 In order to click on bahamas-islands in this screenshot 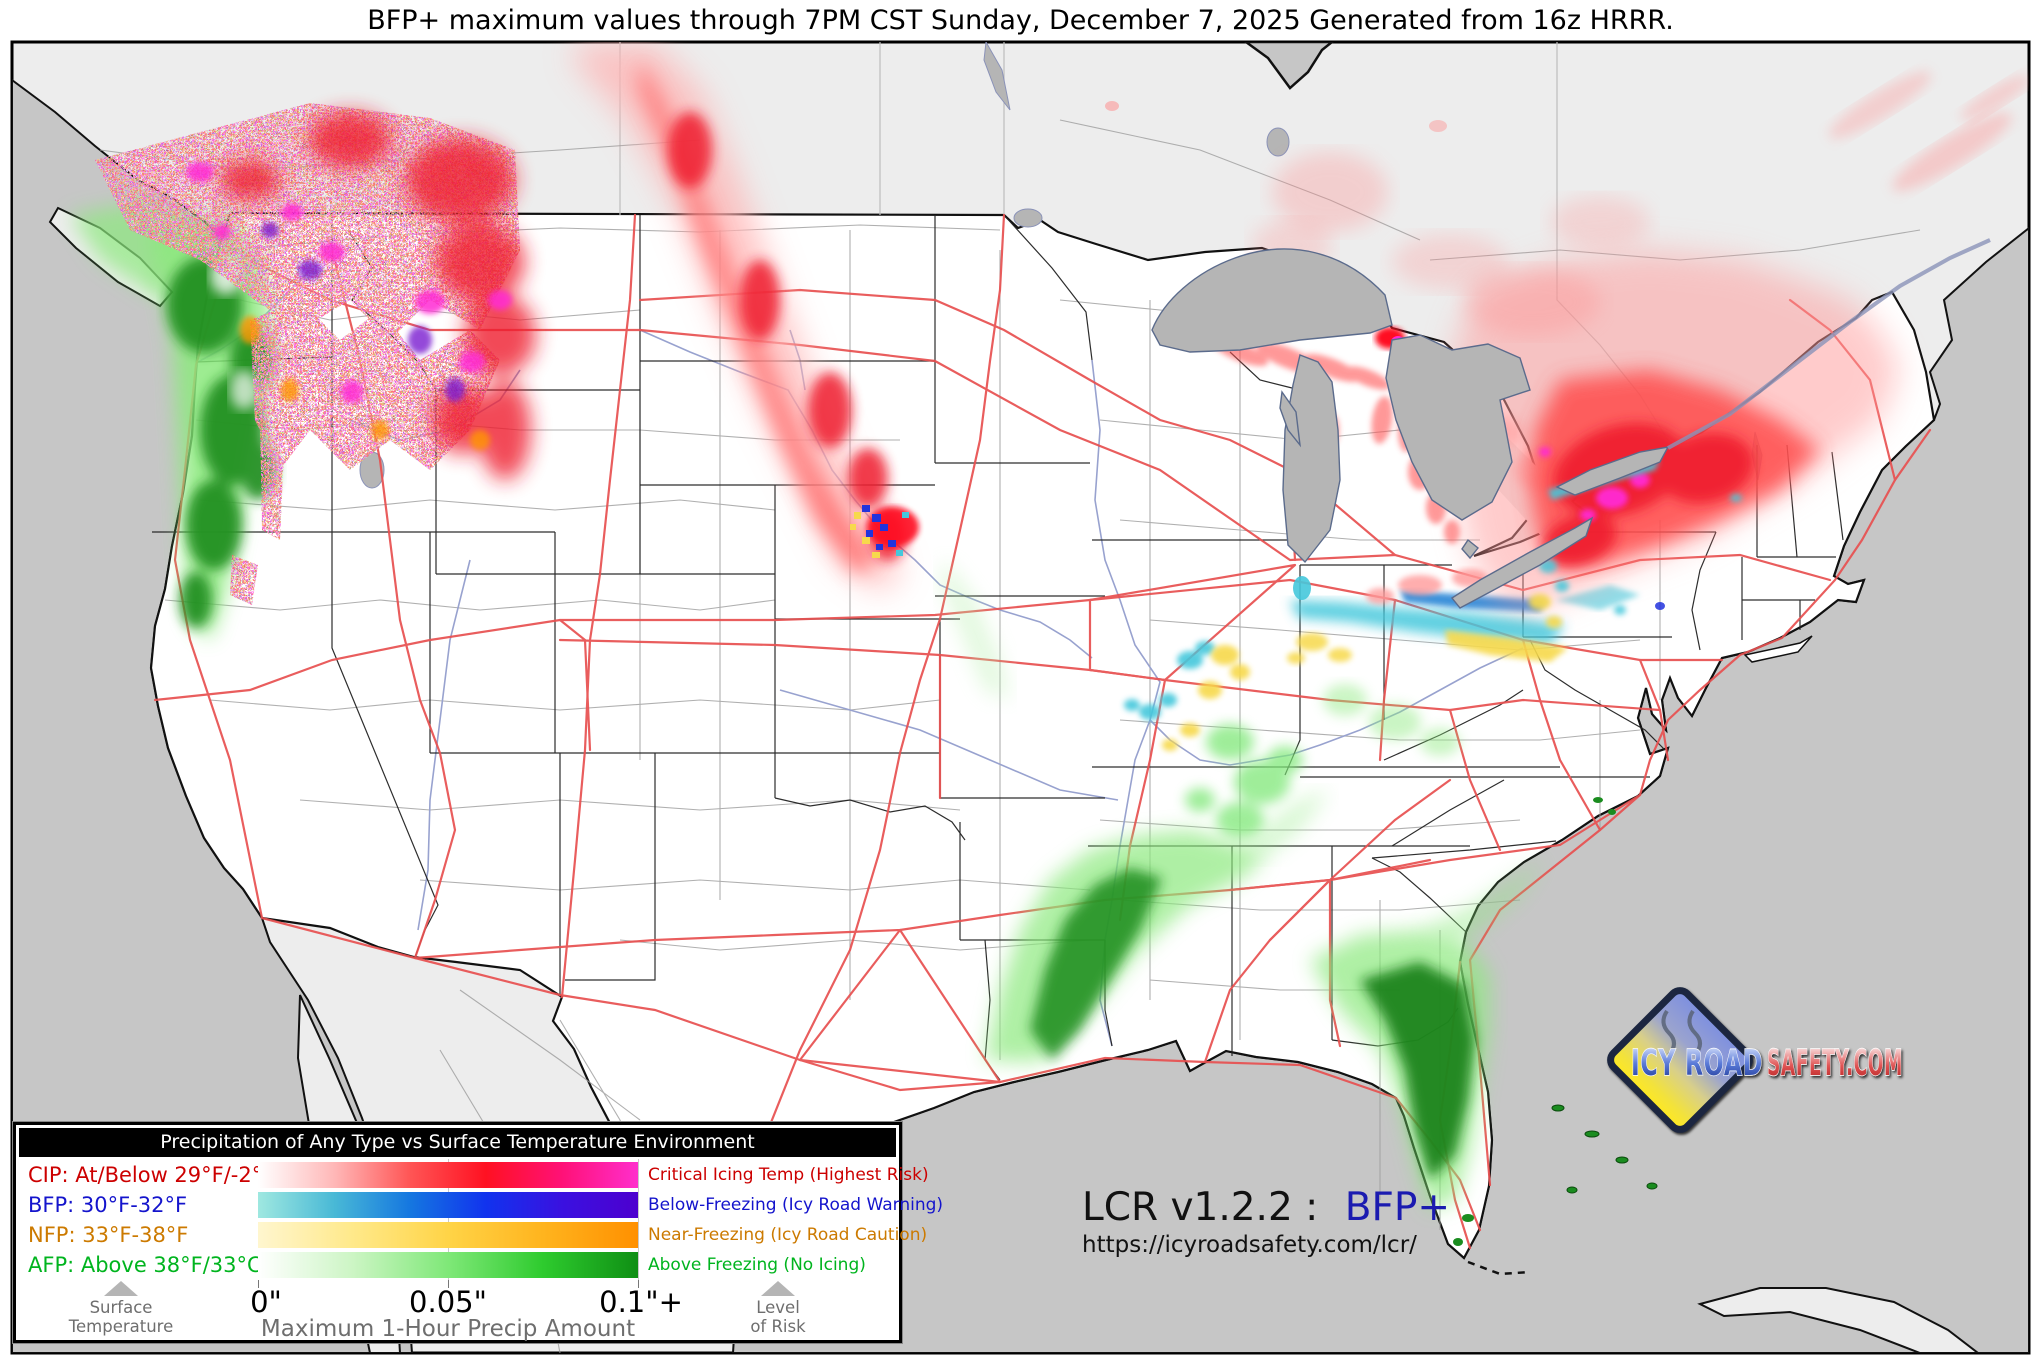, I will do `click(1604, 1149)`.